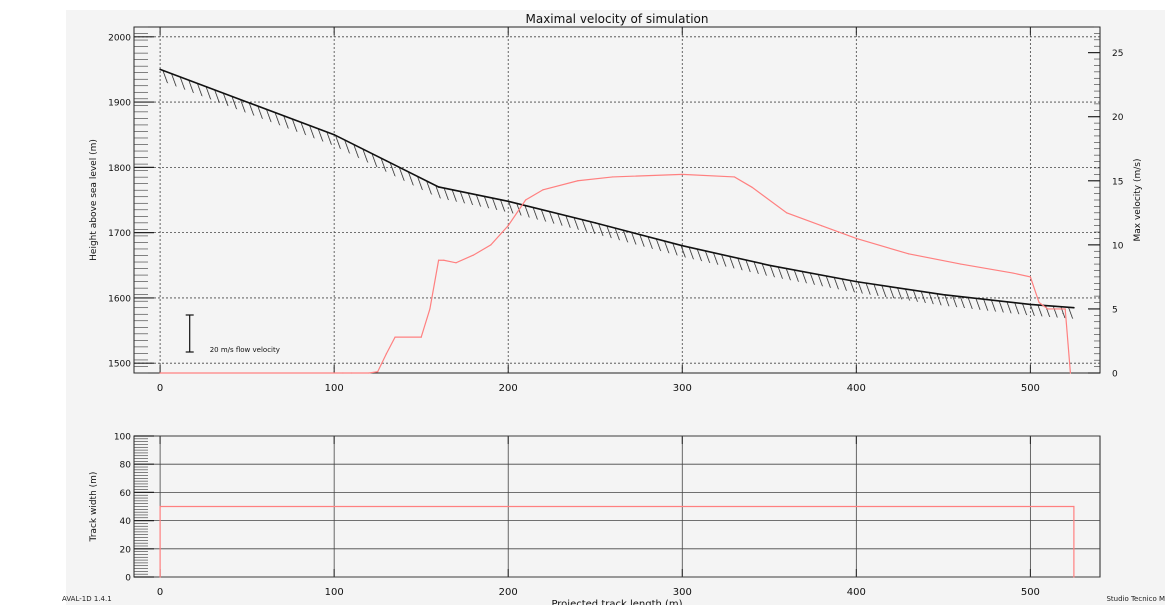 The height and width of the screenshot is (615, 1165). I want to click on x-tick-label-0-3: 300, so click(682, 388).